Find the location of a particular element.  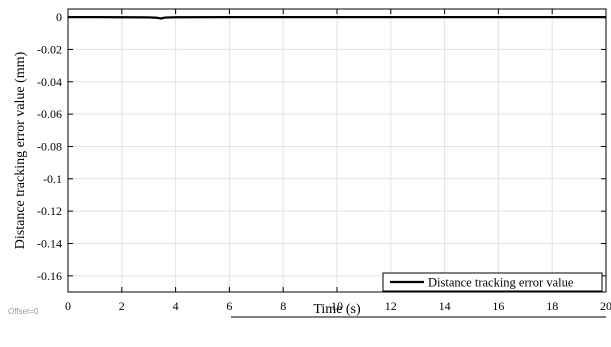

series-layer is located at coordinates (337, 17).